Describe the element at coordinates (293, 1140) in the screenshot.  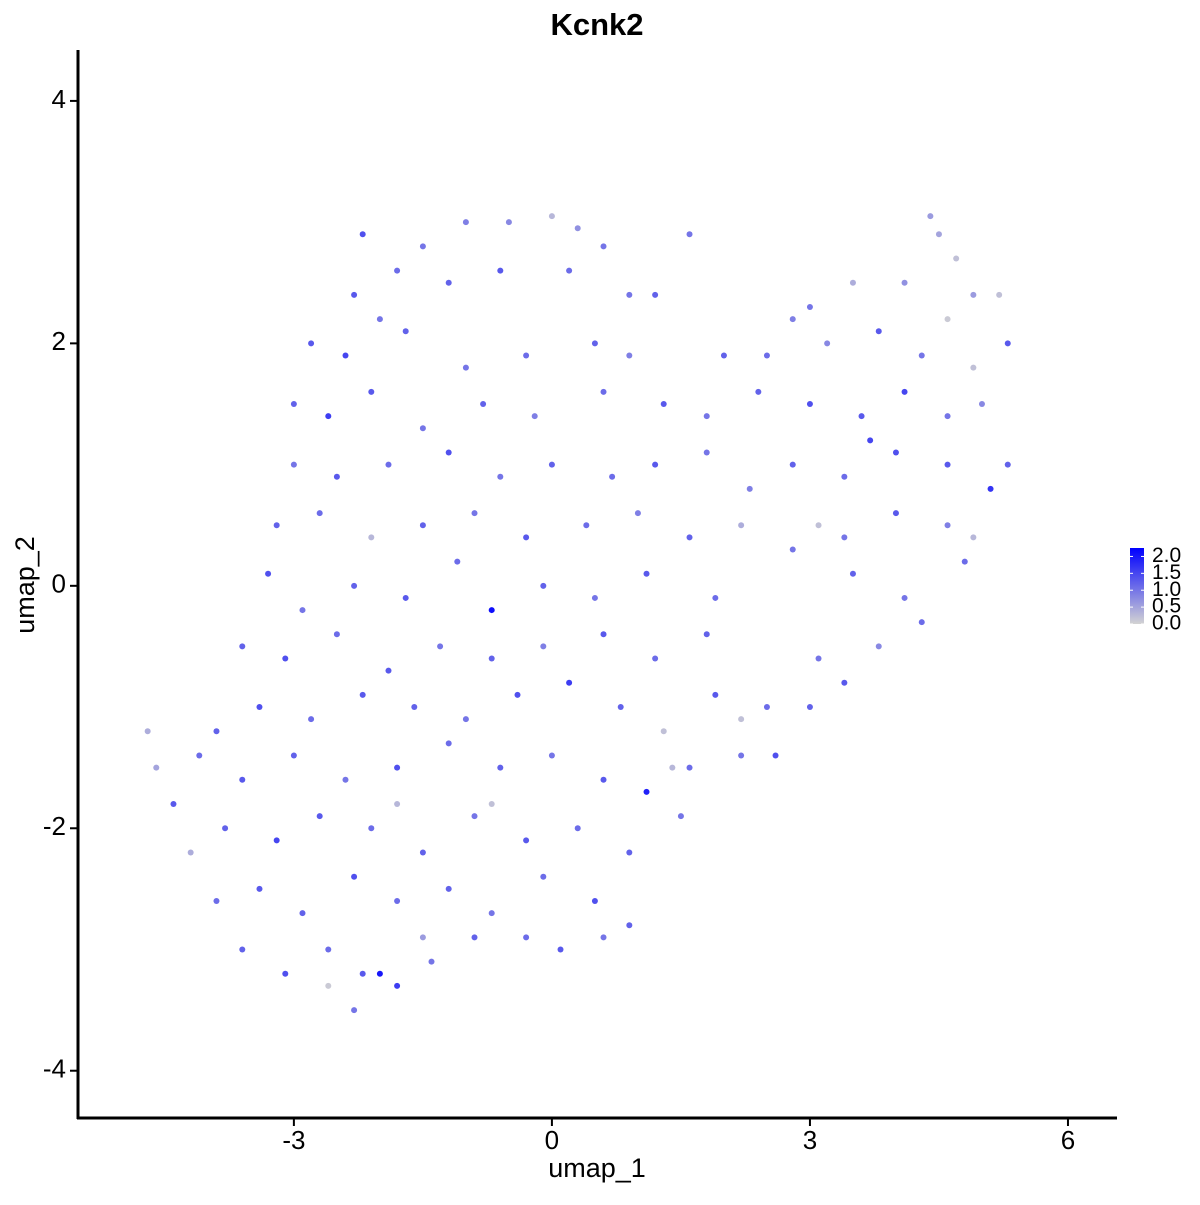
I see `x-tick-label: -3` at that location.